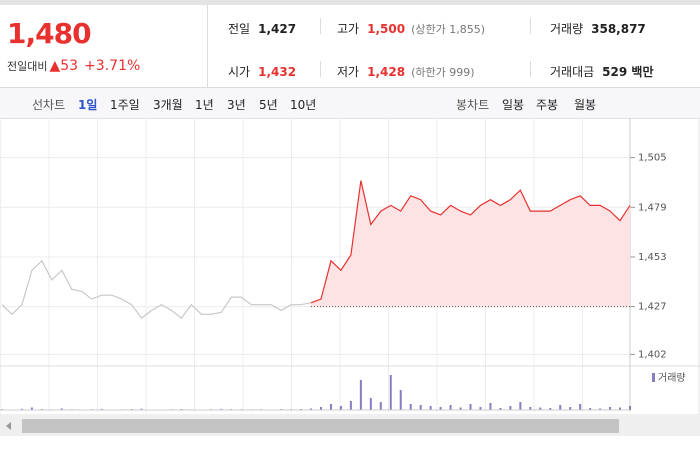 The height and width of the screenshot is (450, 700). What do you see at coordinates (27, 66) in the screenshot?
I see `change-label: 전일대비` at bounding box center [27, 66].